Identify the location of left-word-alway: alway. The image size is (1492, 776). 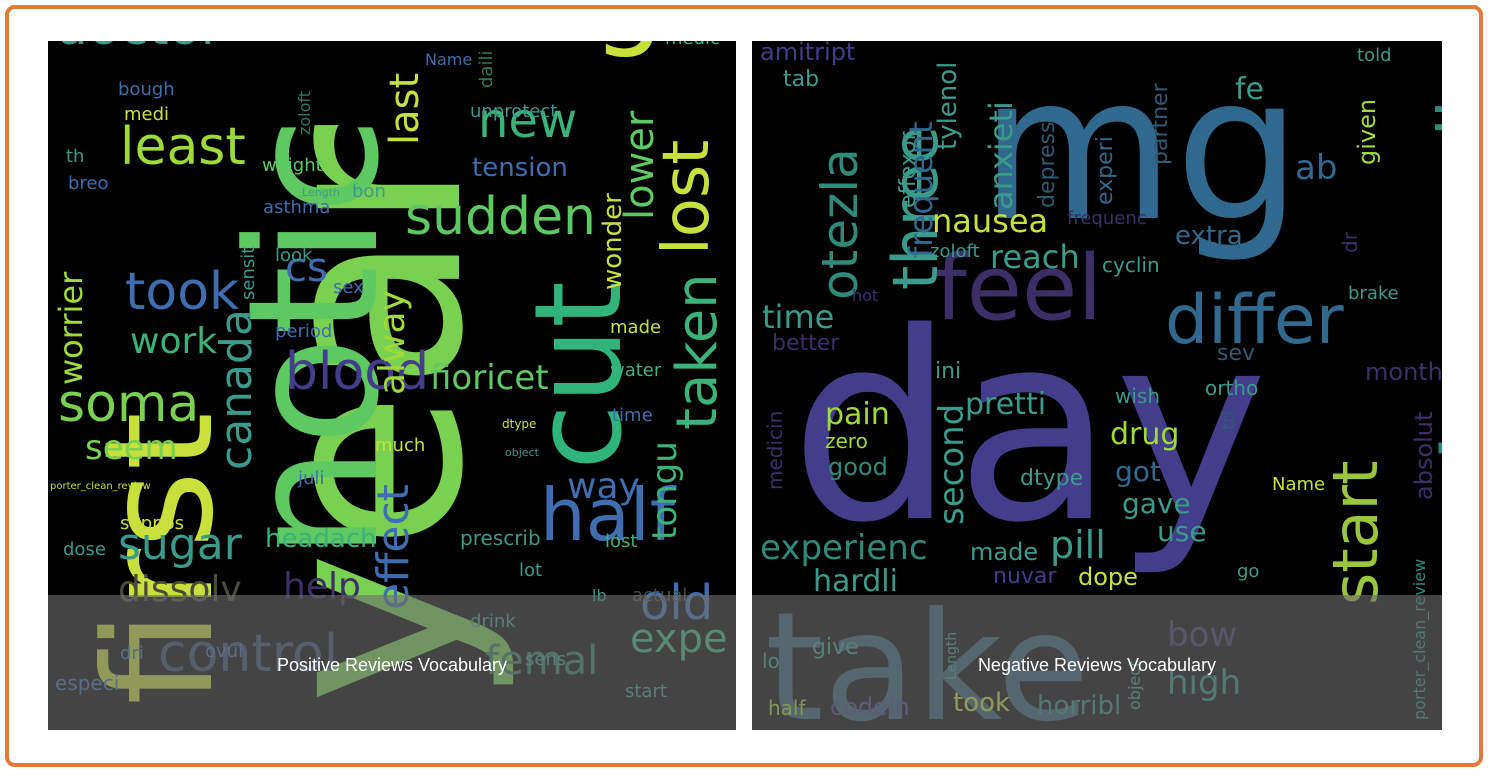
(392, 342).